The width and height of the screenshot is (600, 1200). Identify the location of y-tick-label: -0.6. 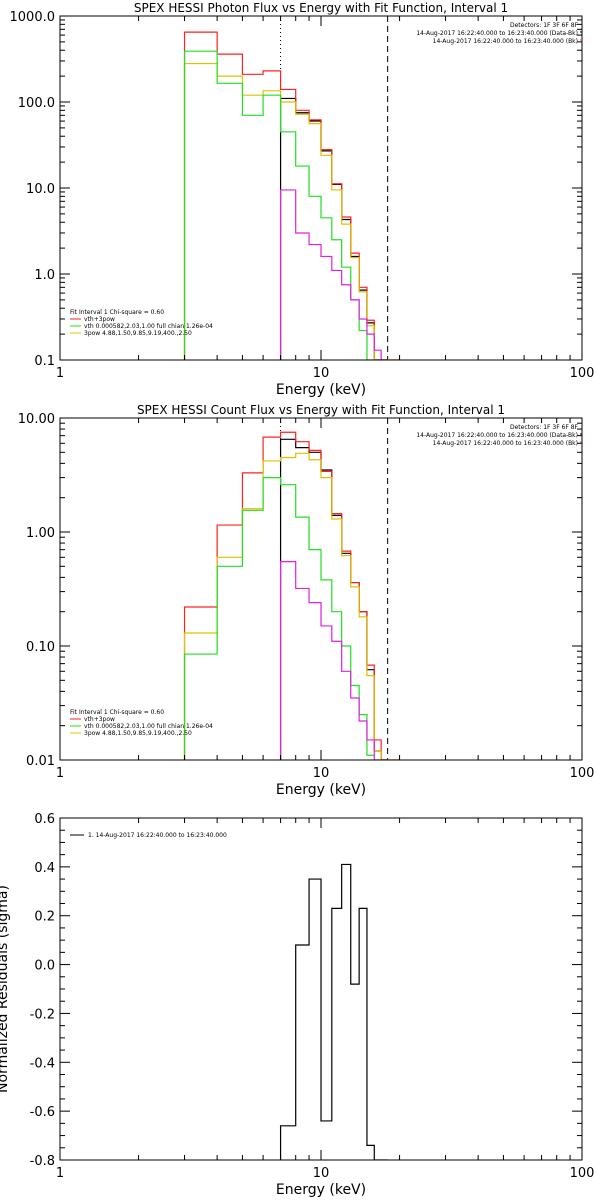
(42, 1112).